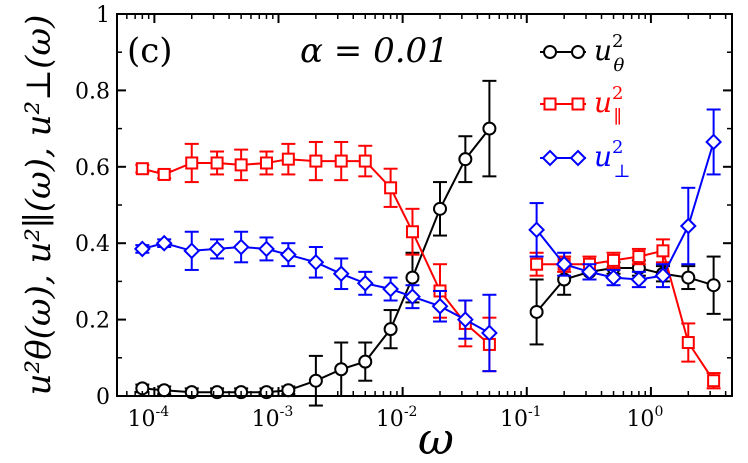  Describe the element at coordinates (92, 91) in the screenshot. I see `y-tick-label: 0.8` at that location.